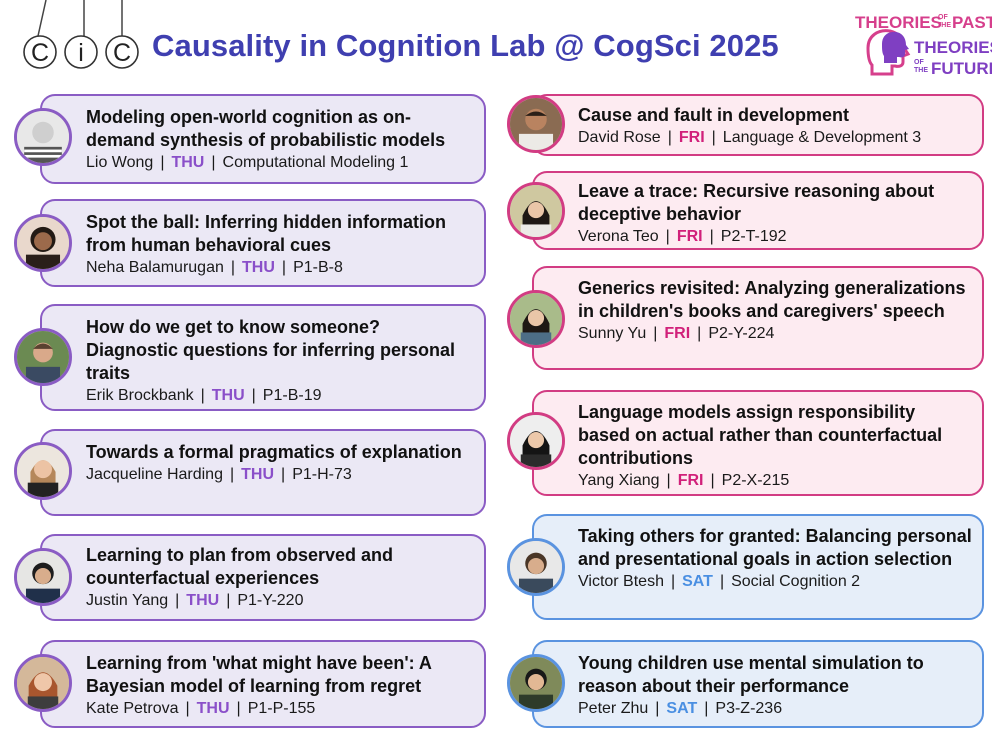  Describe the element at coordinates (154, 474) in the screenshot. I see `talk-author: Jacqueline Harding` at that location.